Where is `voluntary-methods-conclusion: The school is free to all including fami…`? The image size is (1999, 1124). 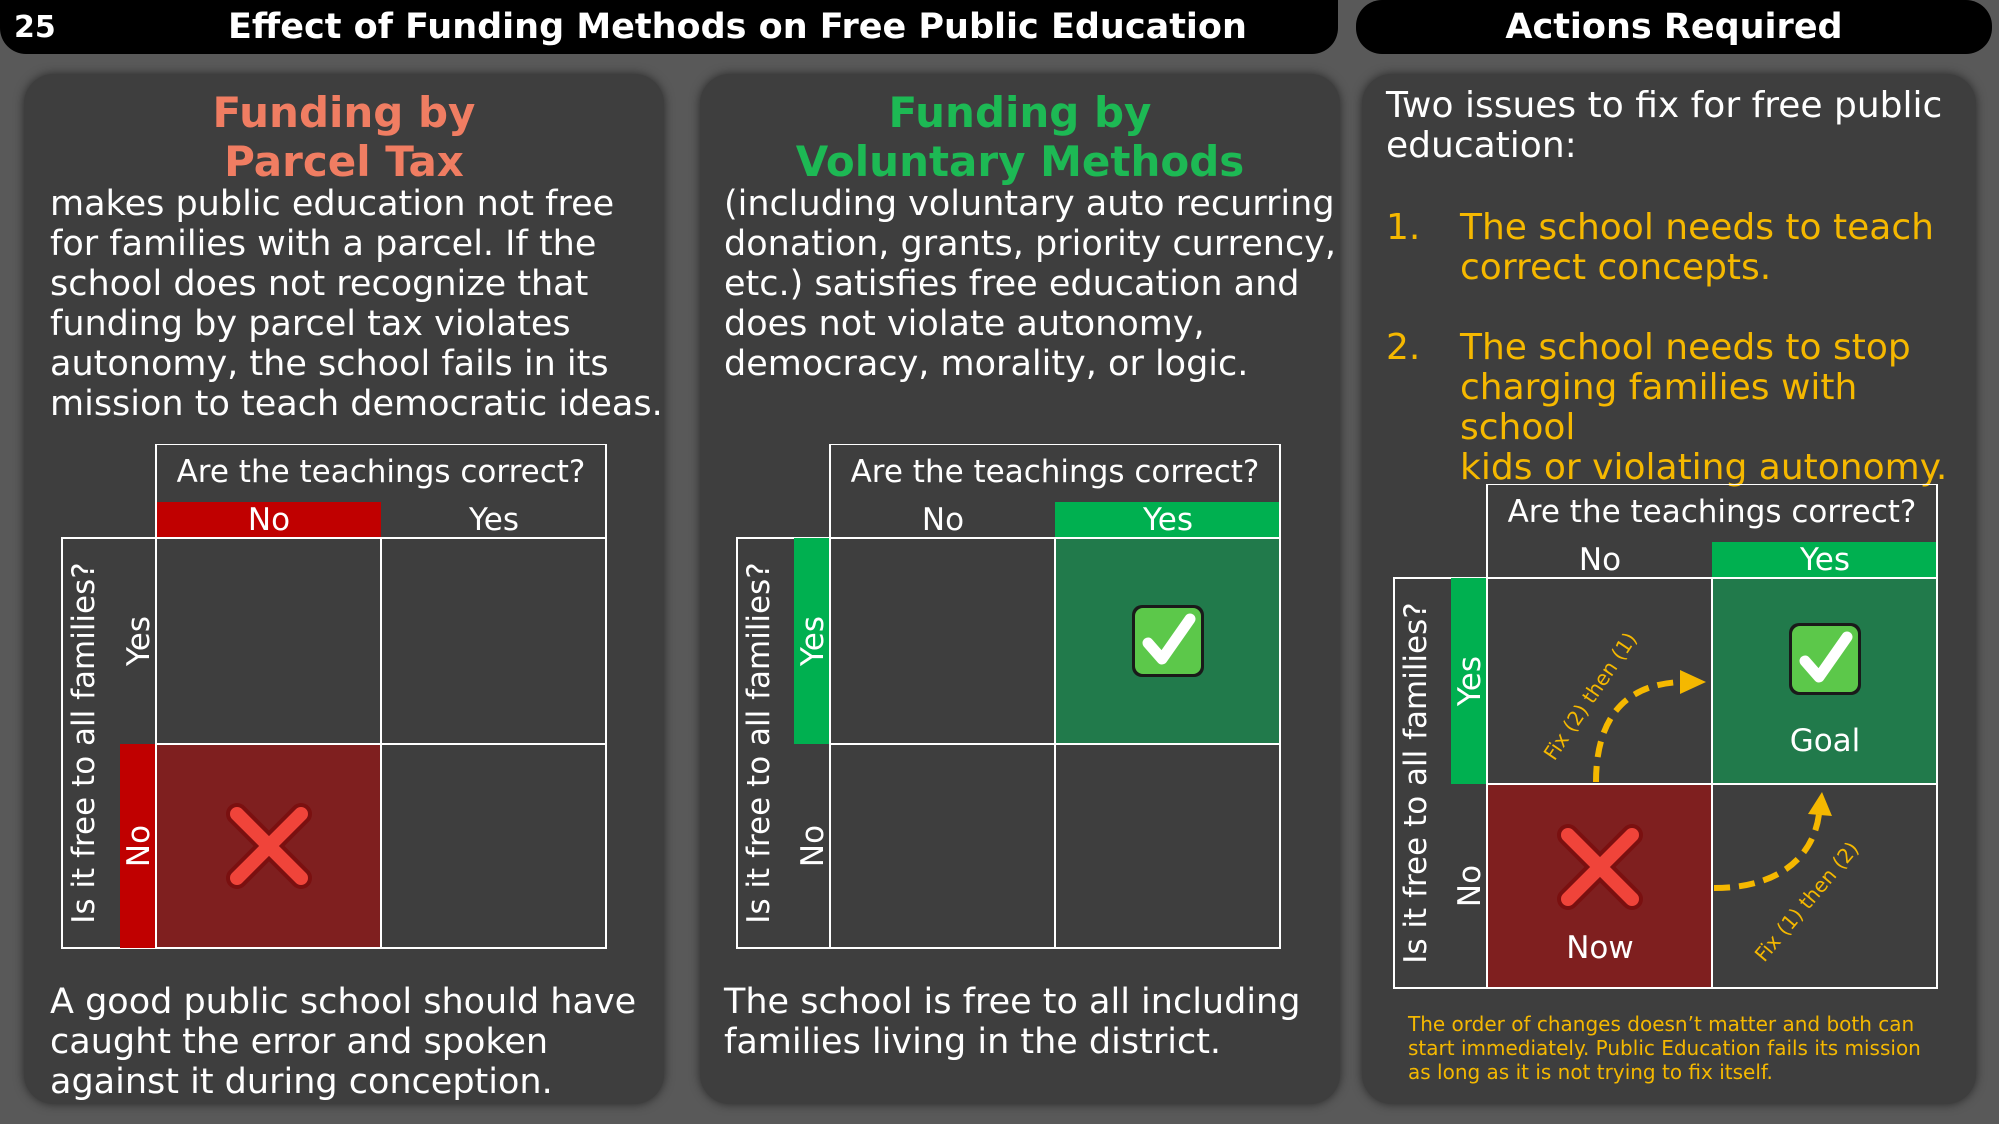
voluntary-methods-conclusion: The school is free to all including fami… is located at coordinates (1012, 1022).